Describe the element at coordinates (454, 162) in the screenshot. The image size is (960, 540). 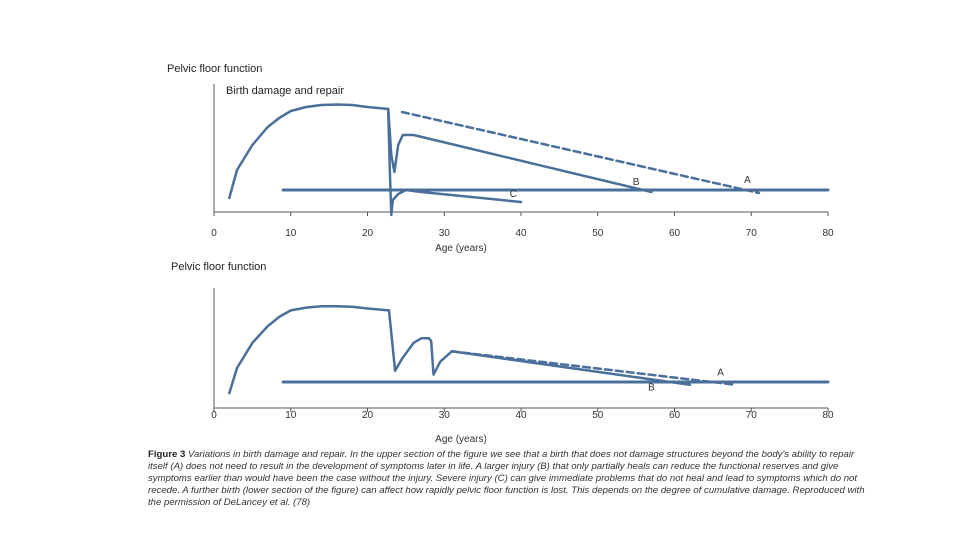
I see `series-line-c` at that location.